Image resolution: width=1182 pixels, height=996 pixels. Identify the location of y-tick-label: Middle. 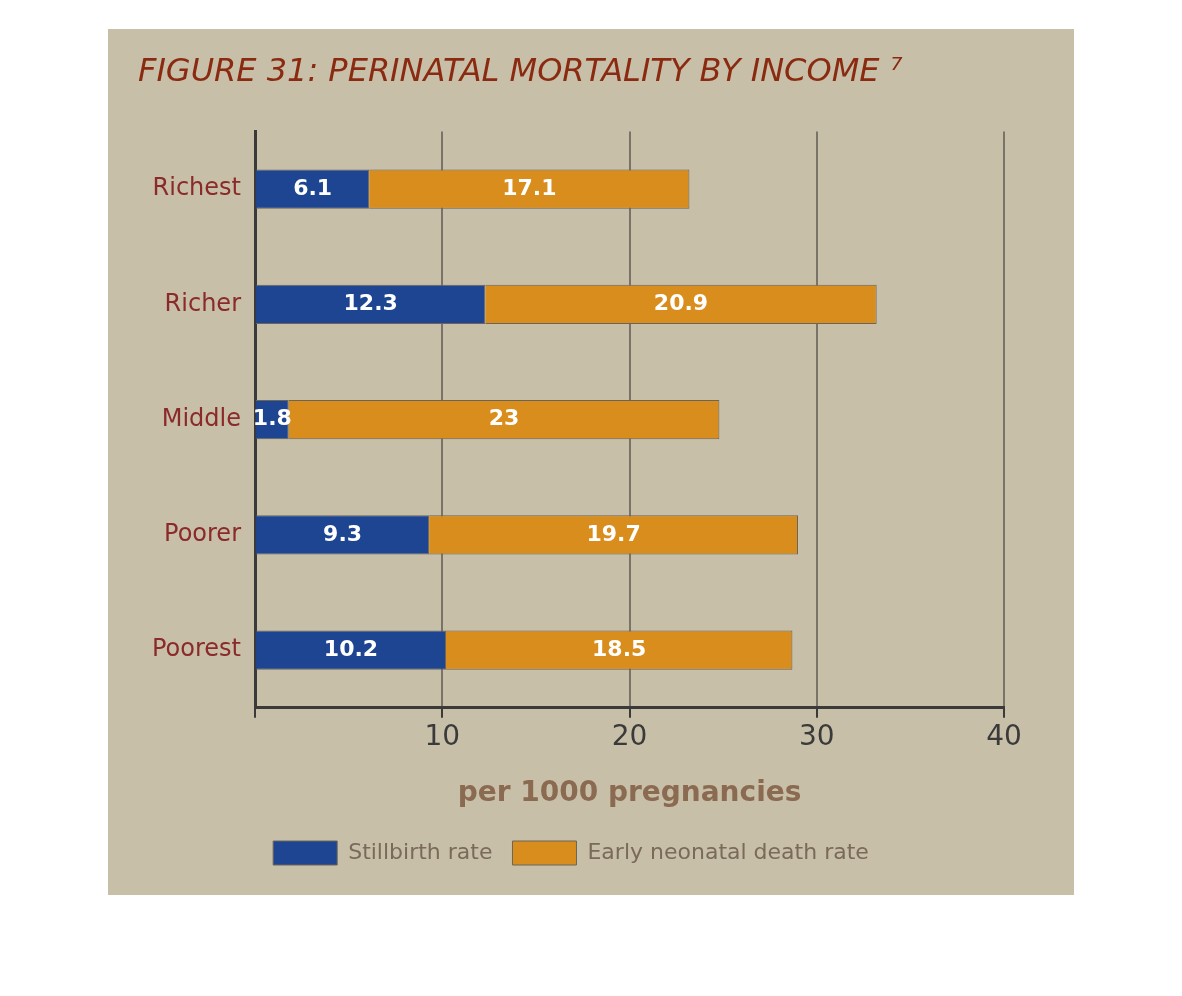
(201, 417).